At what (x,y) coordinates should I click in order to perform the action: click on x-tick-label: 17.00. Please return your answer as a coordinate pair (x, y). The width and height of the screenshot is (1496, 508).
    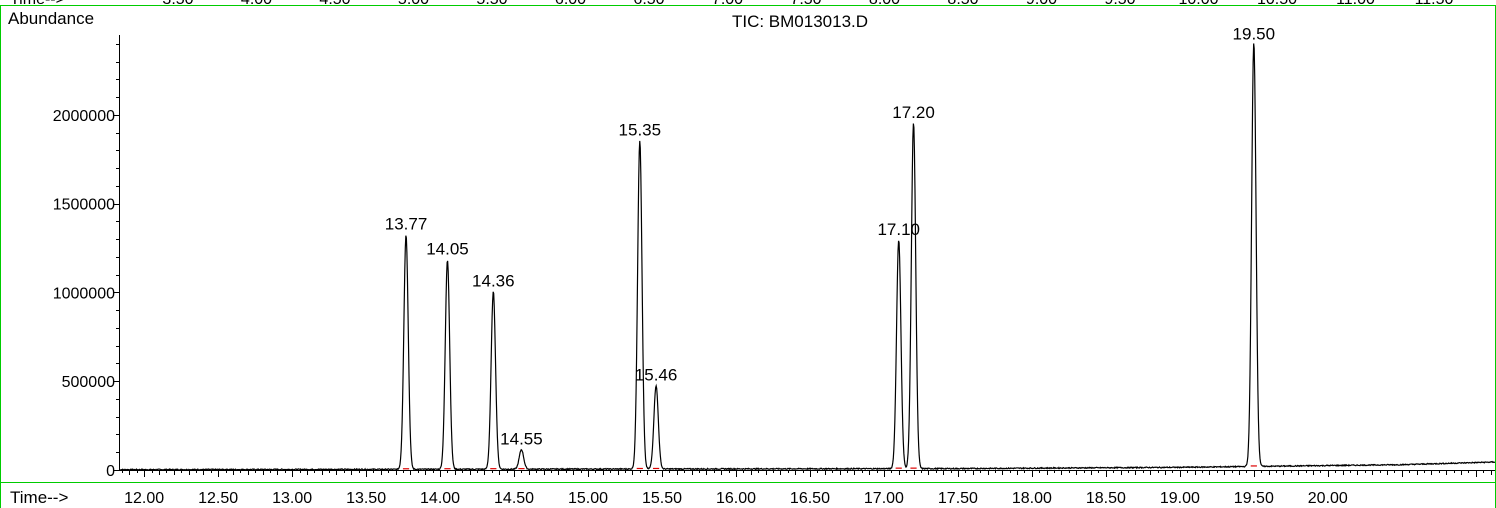
    Looking at the image, I should click on (884, 498).